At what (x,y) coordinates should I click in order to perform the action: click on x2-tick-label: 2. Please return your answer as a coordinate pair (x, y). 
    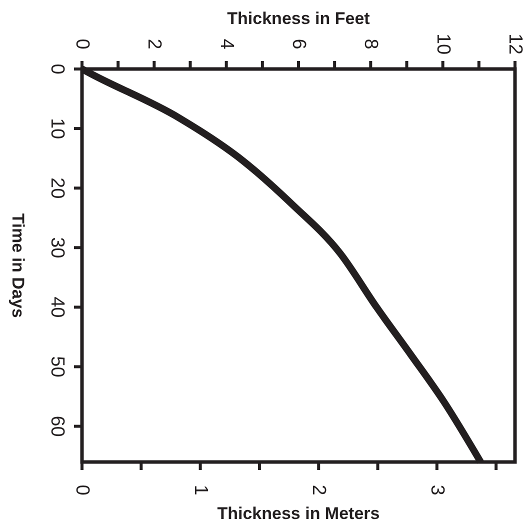
    Looking at the image, I should click on (154, 44).